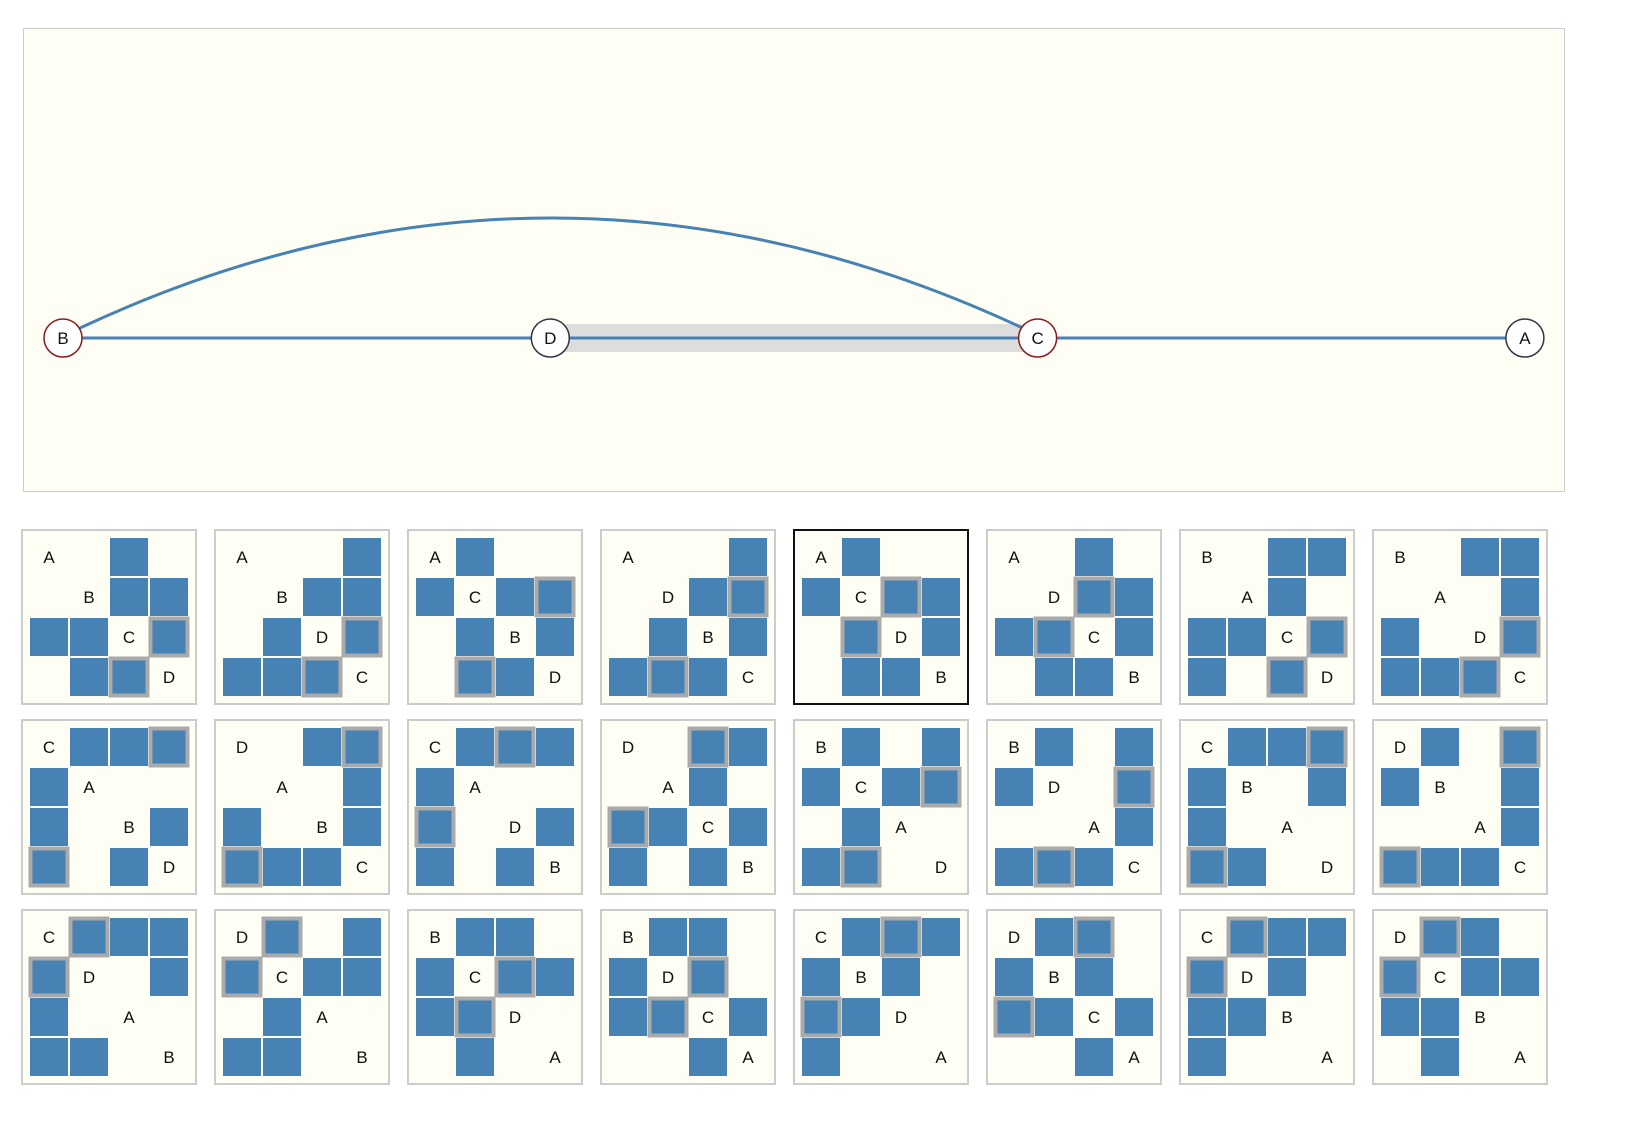  I want to click on matrix-cells: A D B C, so click(689, 618).